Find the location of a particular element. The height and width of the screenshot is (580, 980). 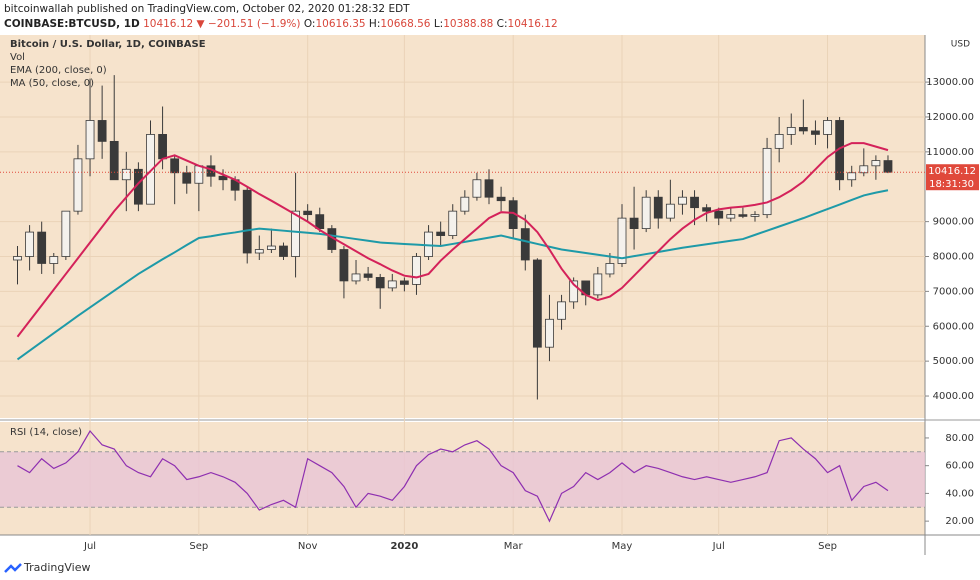

last-price-label: 10416.12 is located at coordinates (952, 171).